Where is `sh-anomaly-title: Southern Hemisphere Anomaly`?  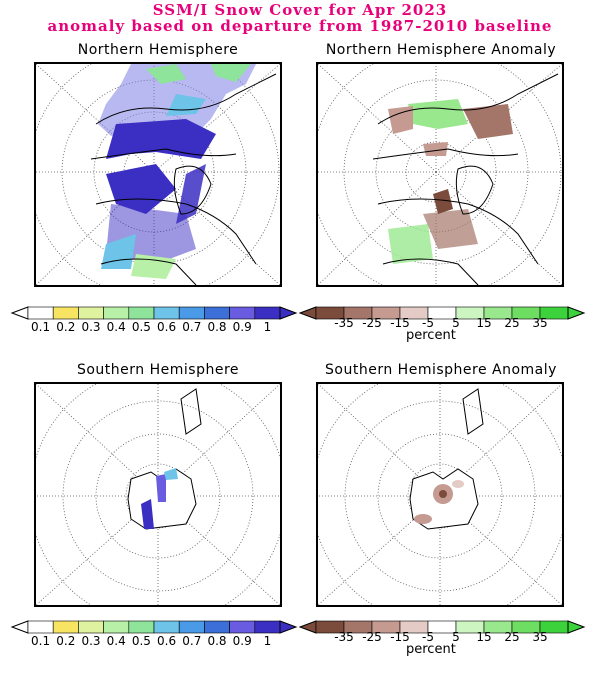 sh-anomaly-title: Southern Hemisphere Anomaly is located at coordinates (441, 370).